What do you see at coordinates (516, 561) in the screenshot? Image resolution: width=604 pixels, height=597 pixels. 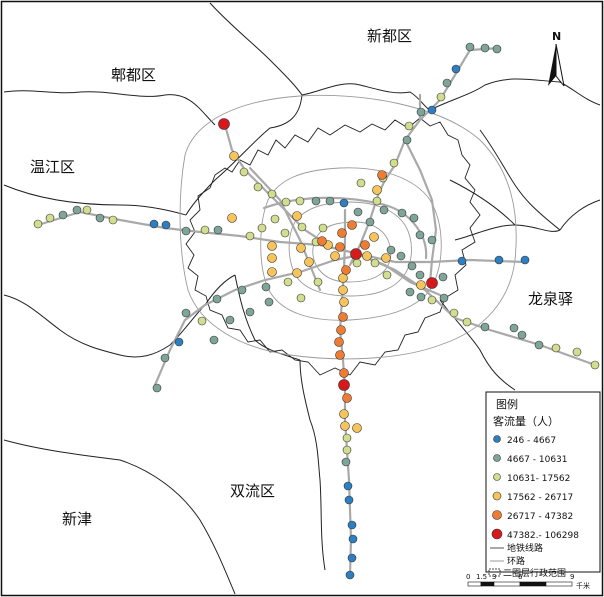 I see `legend-line-label: 环路` at bounding box center [516, 561].